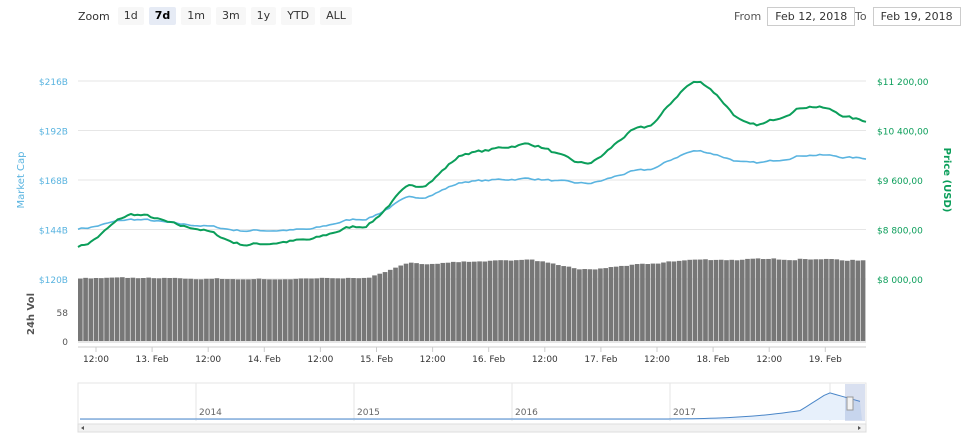 The image size is (965, 445). I want to click on to-date-input: Feb 19, 2018, so click(916, 16).